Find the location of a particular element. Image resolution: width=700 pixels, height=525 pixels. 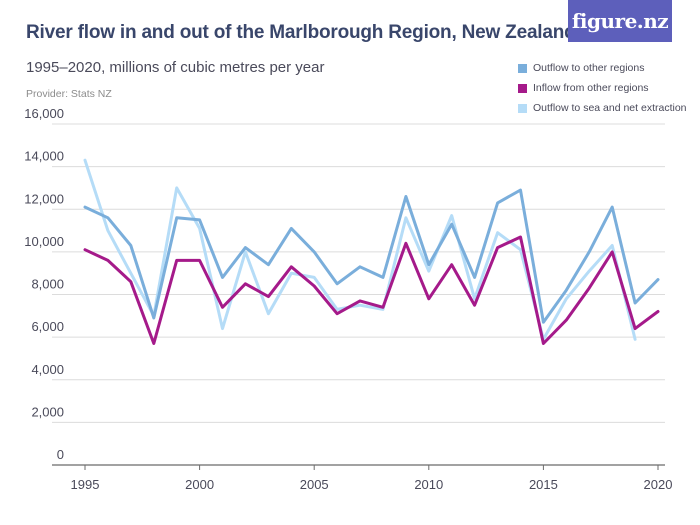

y-tick-label: 8,000 is located at coordinates (47, 284).